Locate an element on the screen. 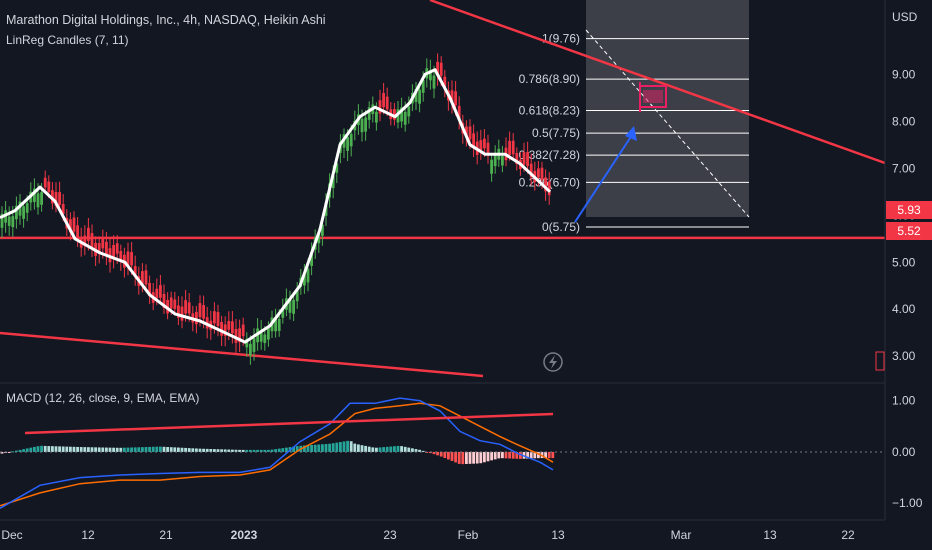 This screenshot has width=932, height=550. time-tick-label: Dec is located at coordinates (11, 535).